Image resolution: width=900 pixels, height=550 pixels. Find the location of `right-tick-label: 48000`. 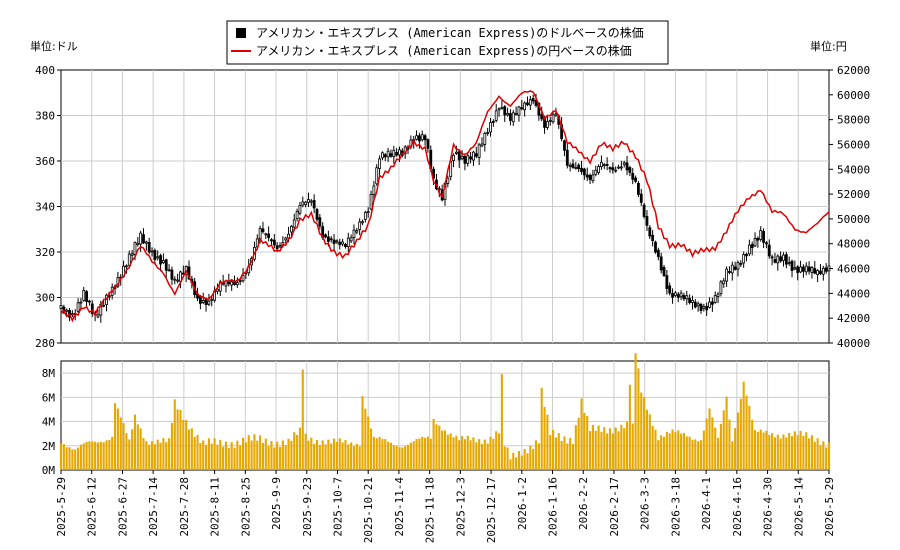

right-tick-label: 48000 is located at coordinates (853, 244).